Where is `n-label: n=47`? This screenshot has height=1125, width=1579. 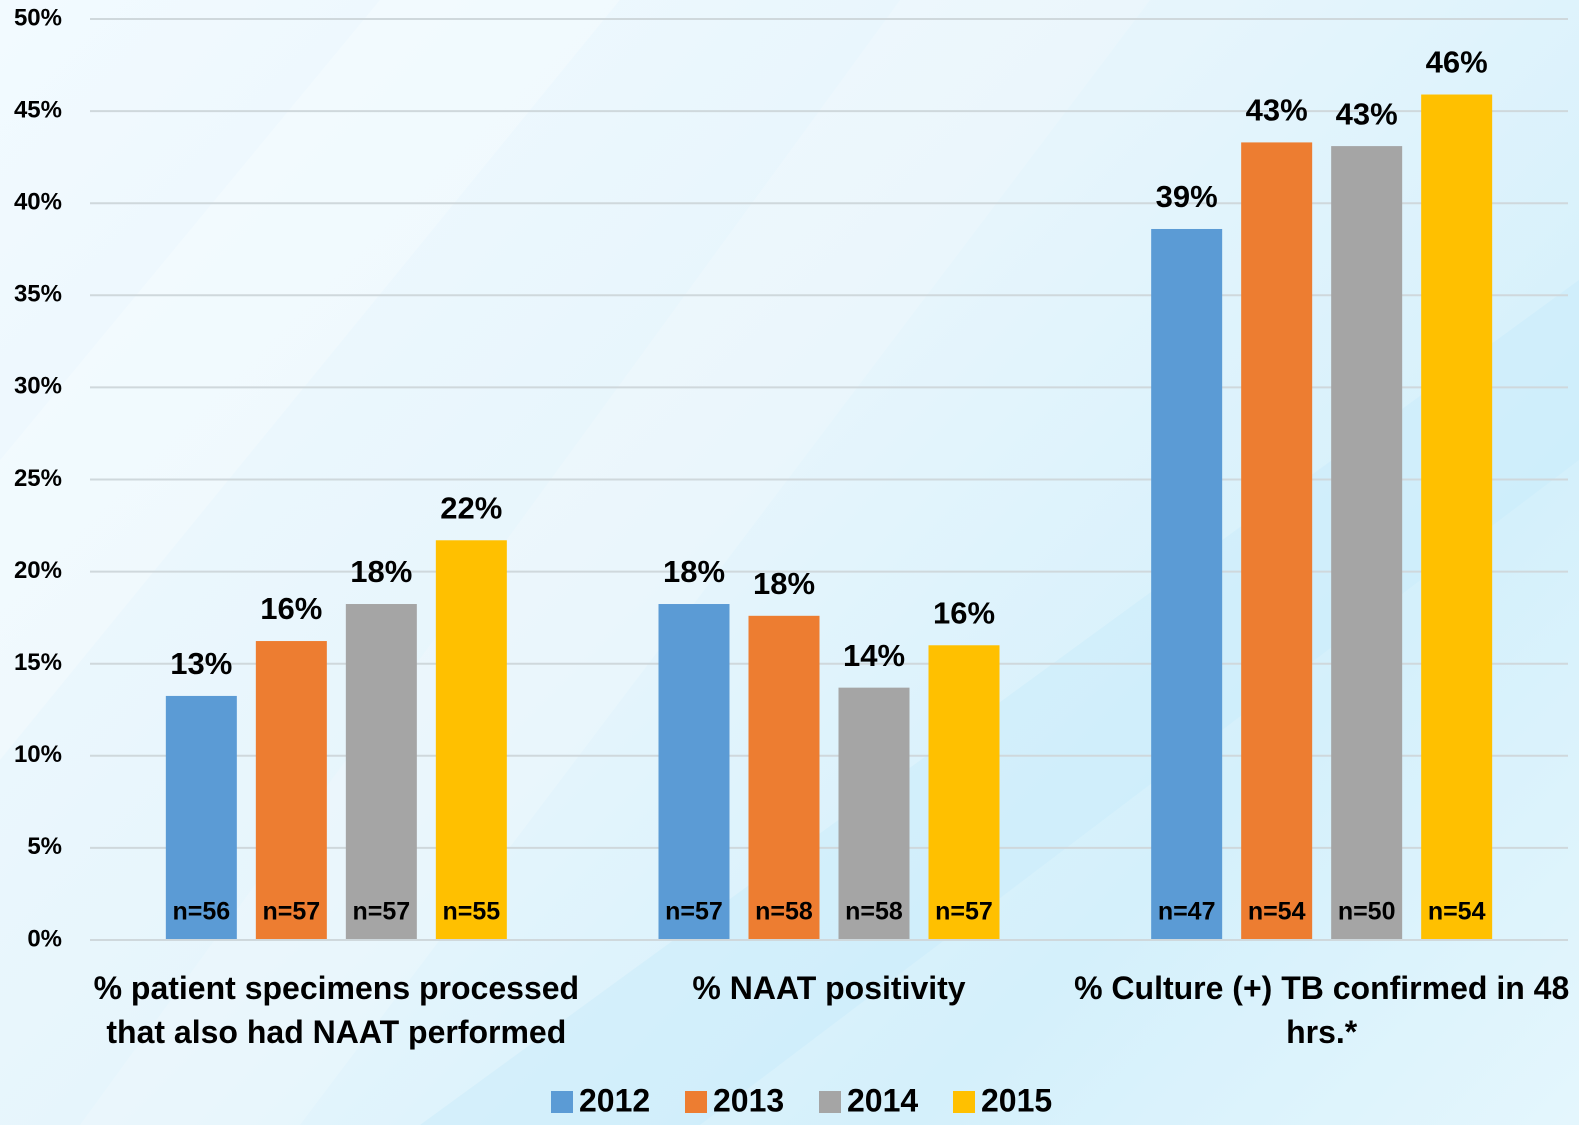 n-label: n=47 is located at coordinates (1187, 912).